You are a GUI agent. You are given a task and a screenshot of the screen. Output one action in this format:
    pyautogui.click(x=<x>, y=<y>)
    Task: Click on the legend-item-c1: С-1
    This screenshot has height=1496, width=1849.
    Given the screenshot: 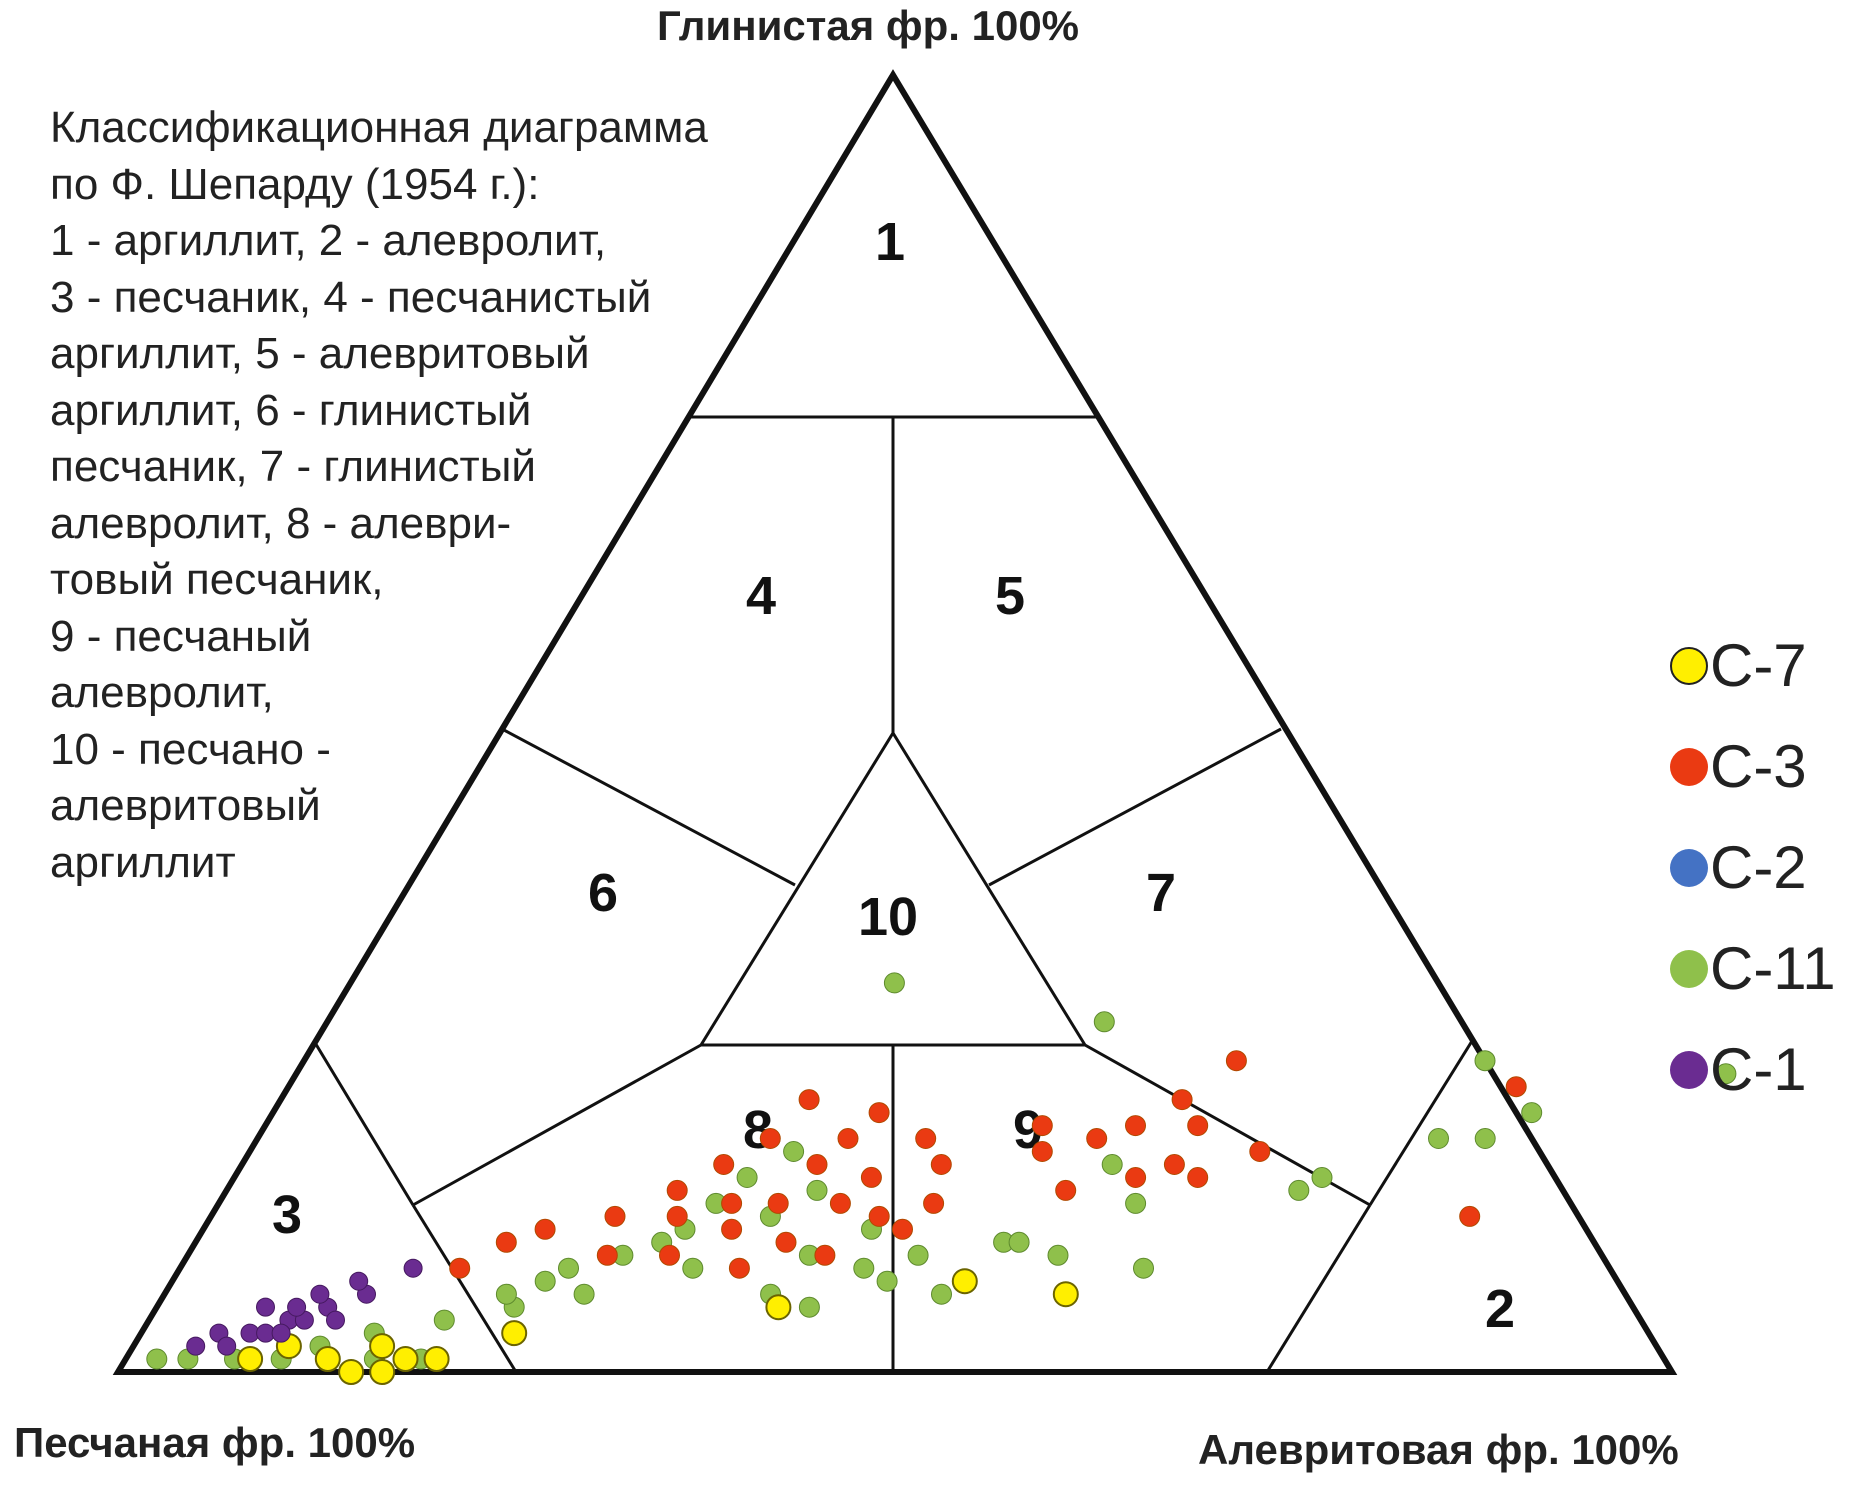 What is the action you would take?
    pyautogui.click(x=1759, y=1091)
    